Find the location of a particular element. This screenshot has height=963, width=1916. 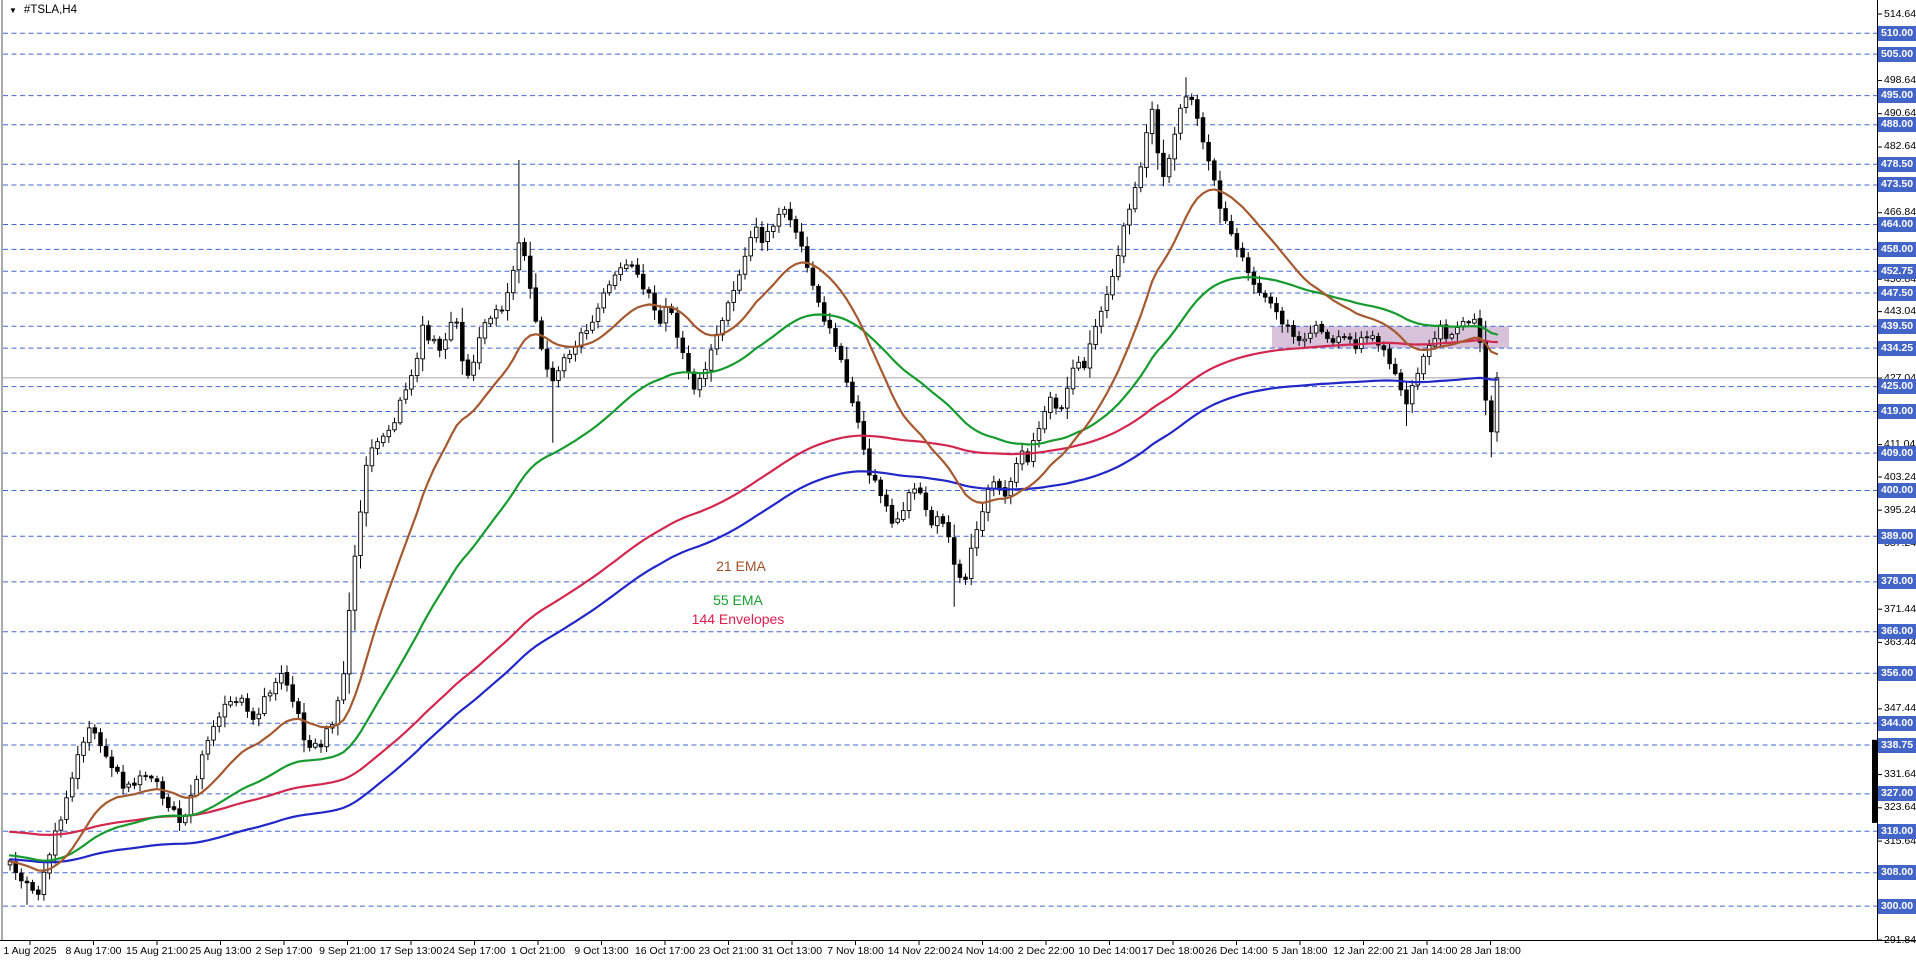

price-level-badge: 366.00 is located at coordinates (1897, 632).